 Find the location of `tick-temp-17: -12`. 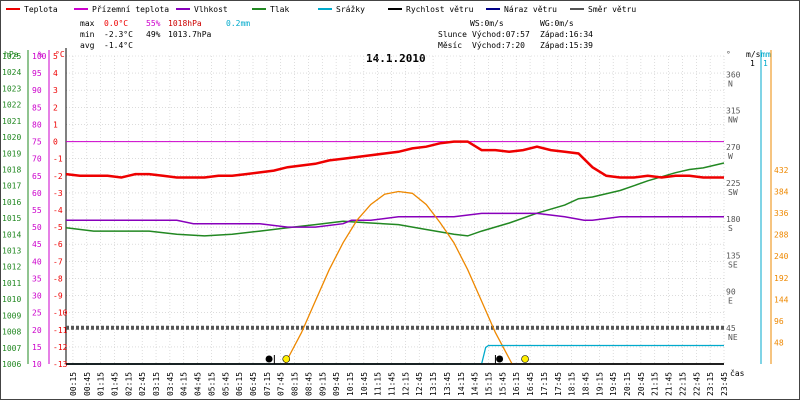

tick-temp-17: -12 is located at coordinates (60, 347).